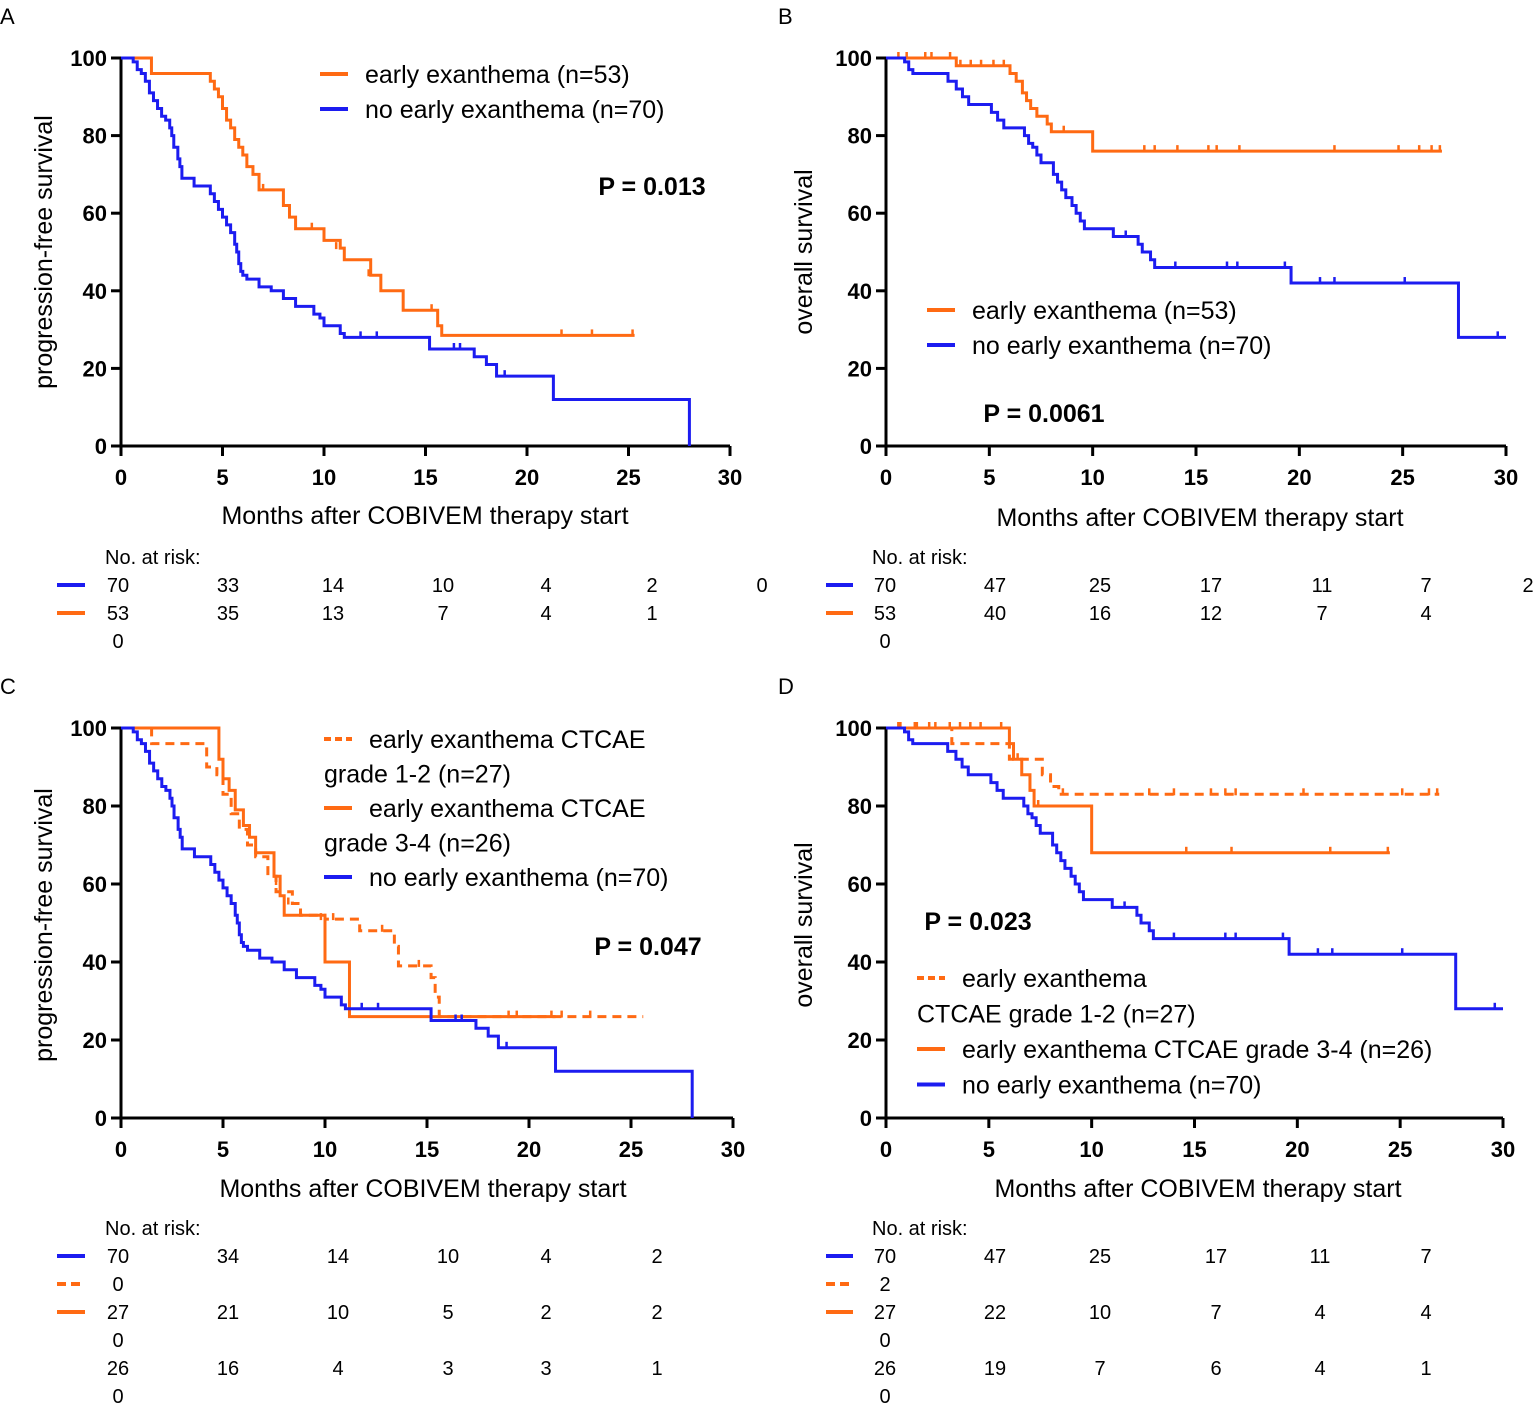 This screenshot has height=1404, width=1536. I want to click on risk-value: 16, so click(1100, 614).